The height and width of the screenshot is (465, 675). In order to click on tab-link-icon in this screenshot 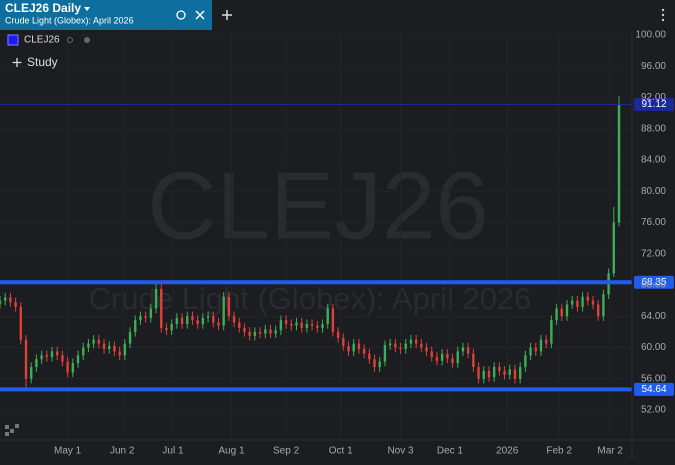, I will do `click(181, 15)`.